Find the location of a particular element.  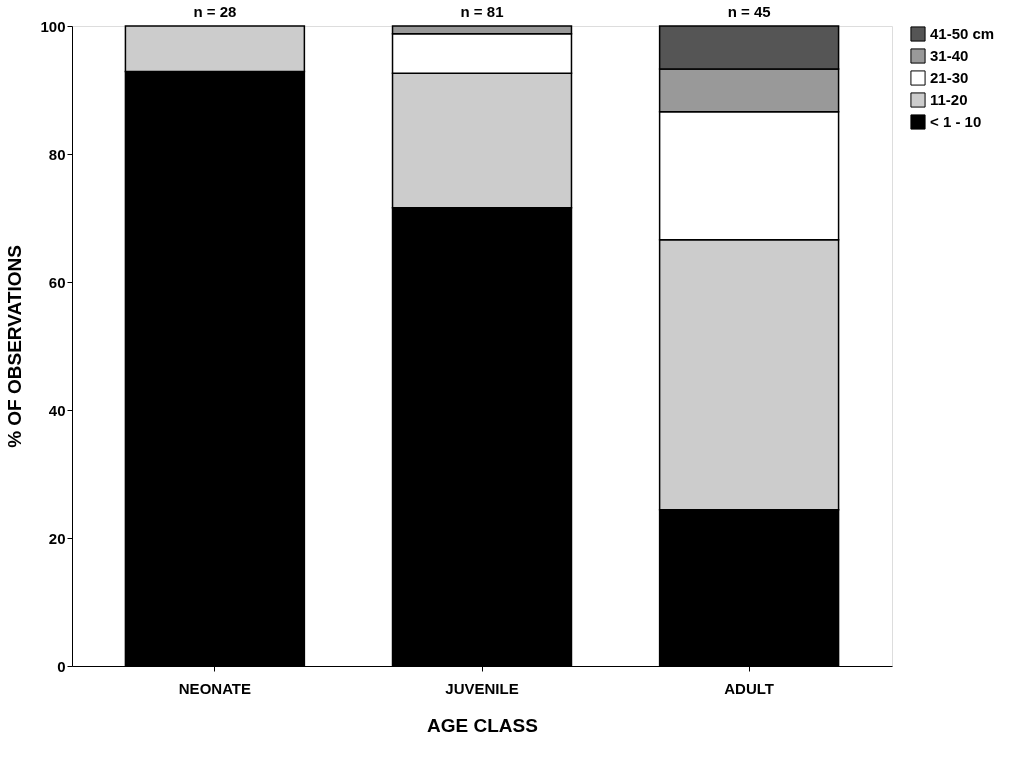

y-tick-label: 80 is located at coordinates (57, 154).